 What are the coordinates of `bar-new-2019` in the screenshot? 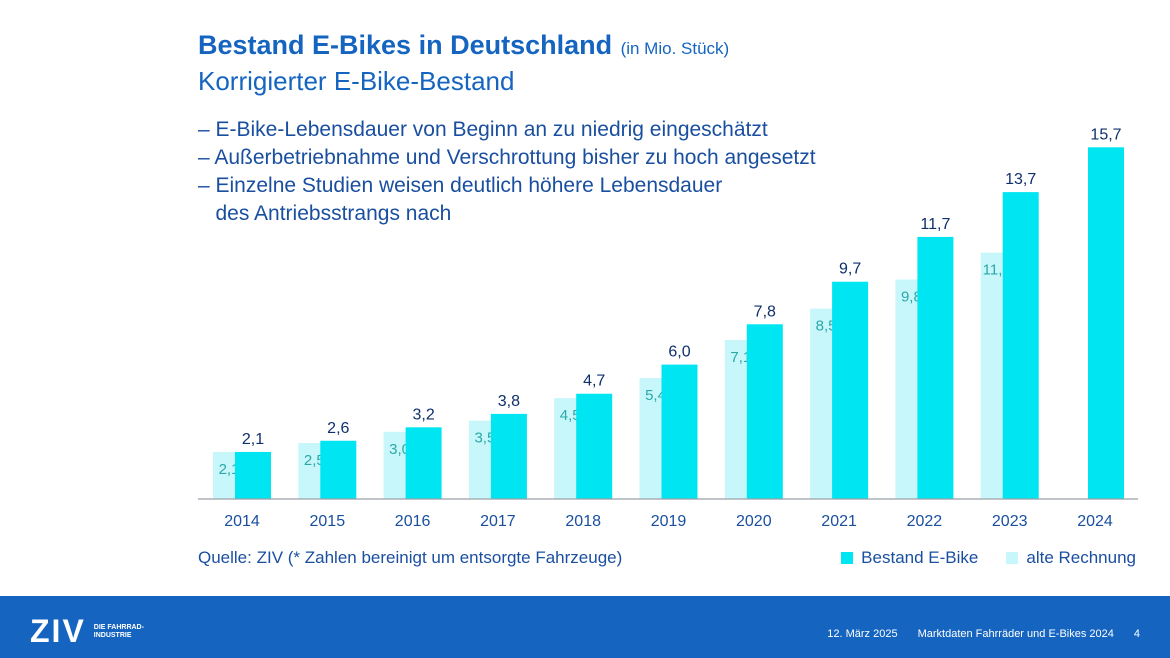 It's located at (679, 431).